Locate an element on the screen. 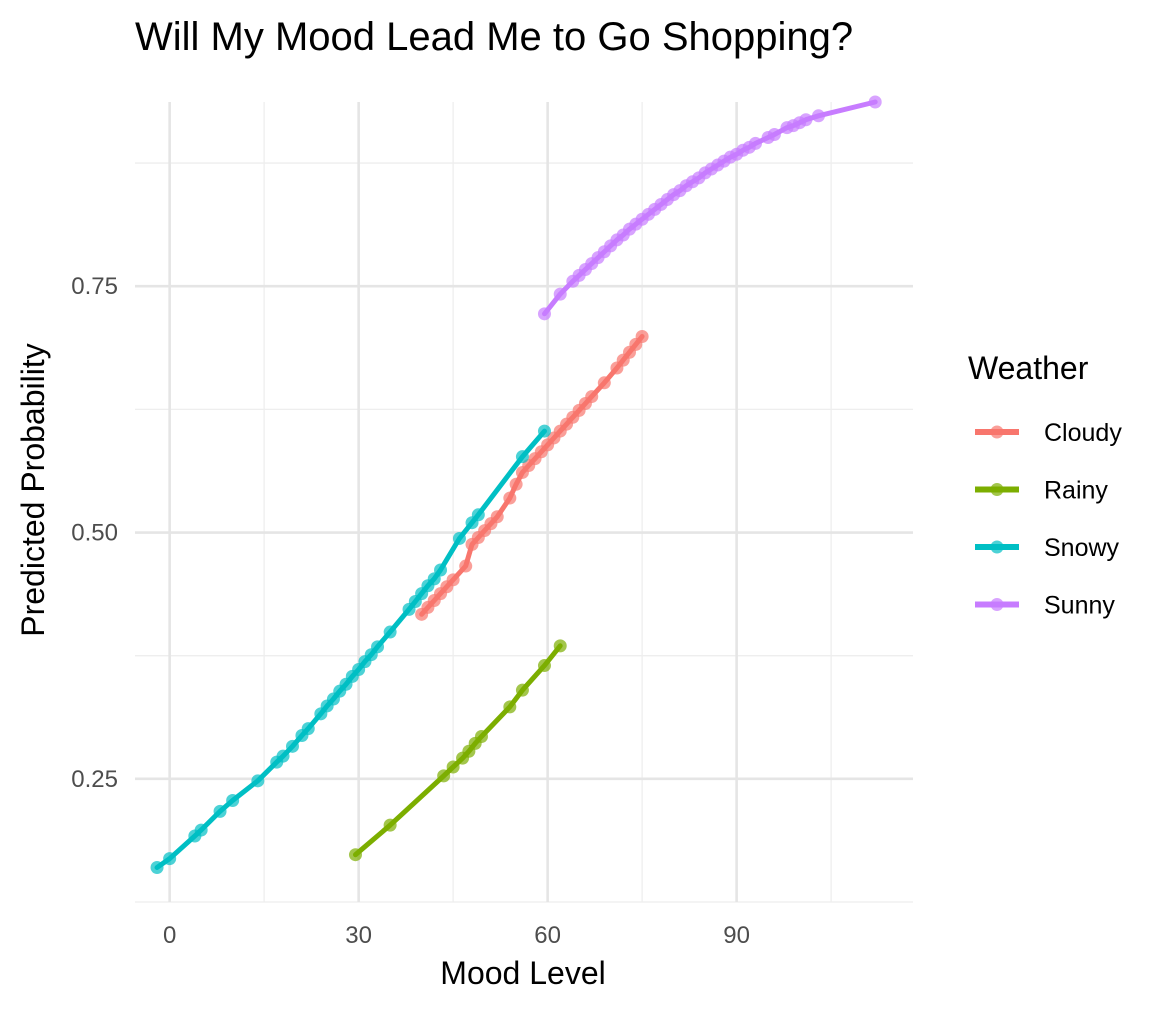  legend-label: Cloudy is located at coordinates (1083, 433).